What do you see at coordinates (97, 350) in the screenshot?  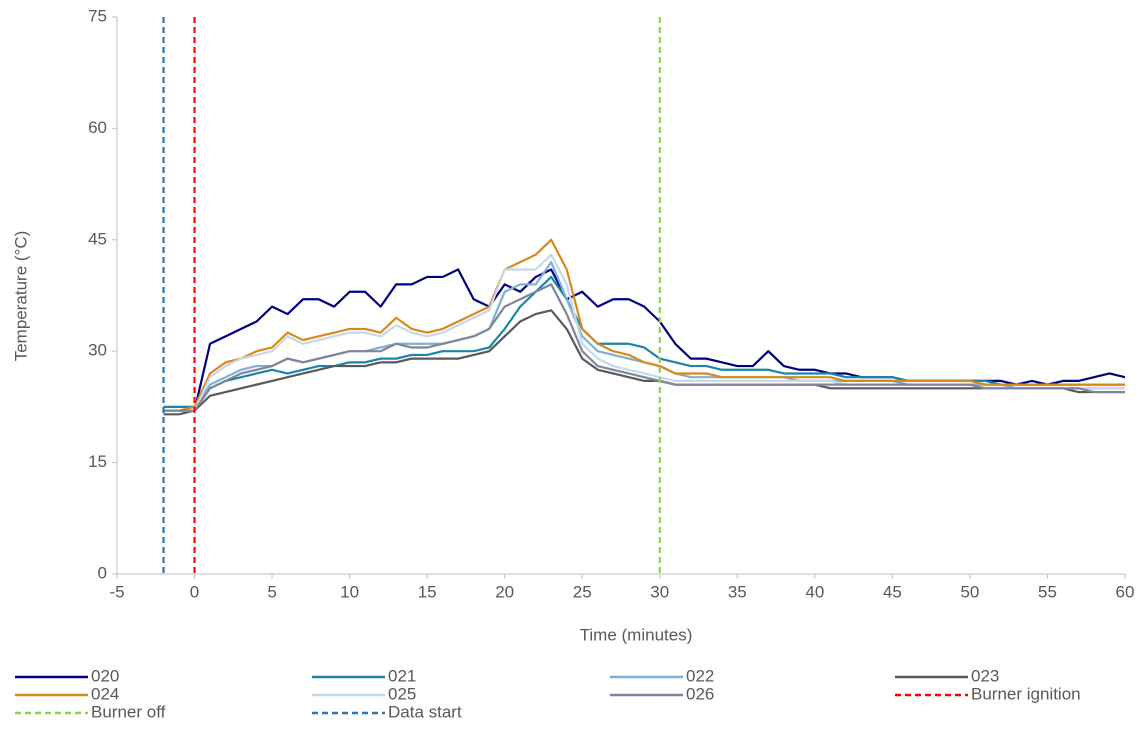 I see `y-tick-label: 30` at bounding box center [97, 350].